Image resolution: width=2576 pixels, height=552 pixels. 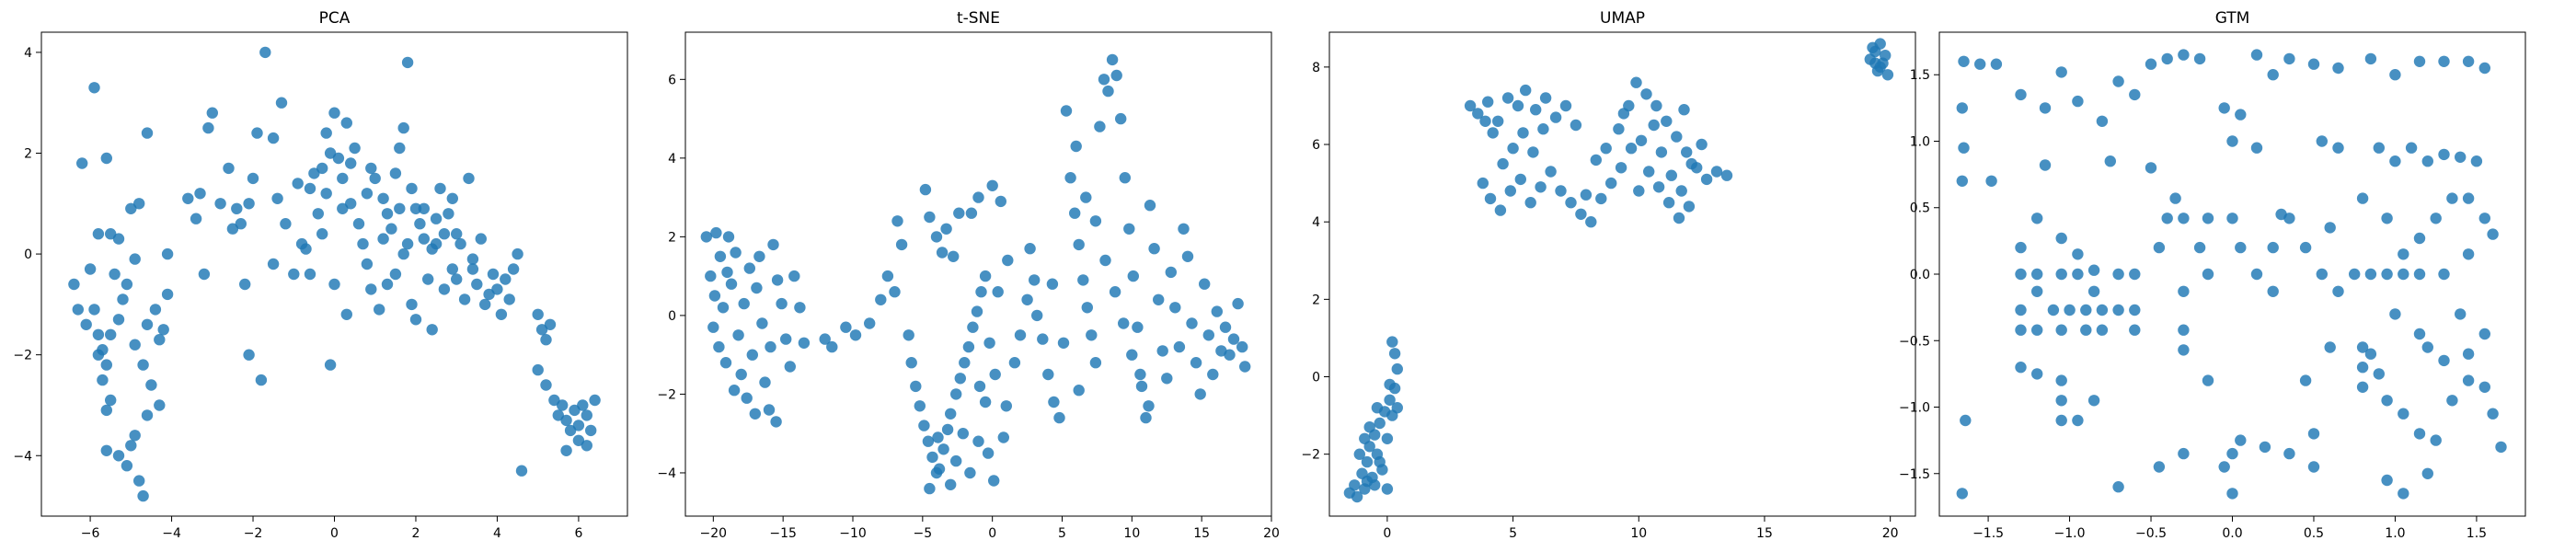 What do you see at coordinates (28, 154) in the screenshot?
I see `y-tick-label: 2` at bounding box center [28, 154].